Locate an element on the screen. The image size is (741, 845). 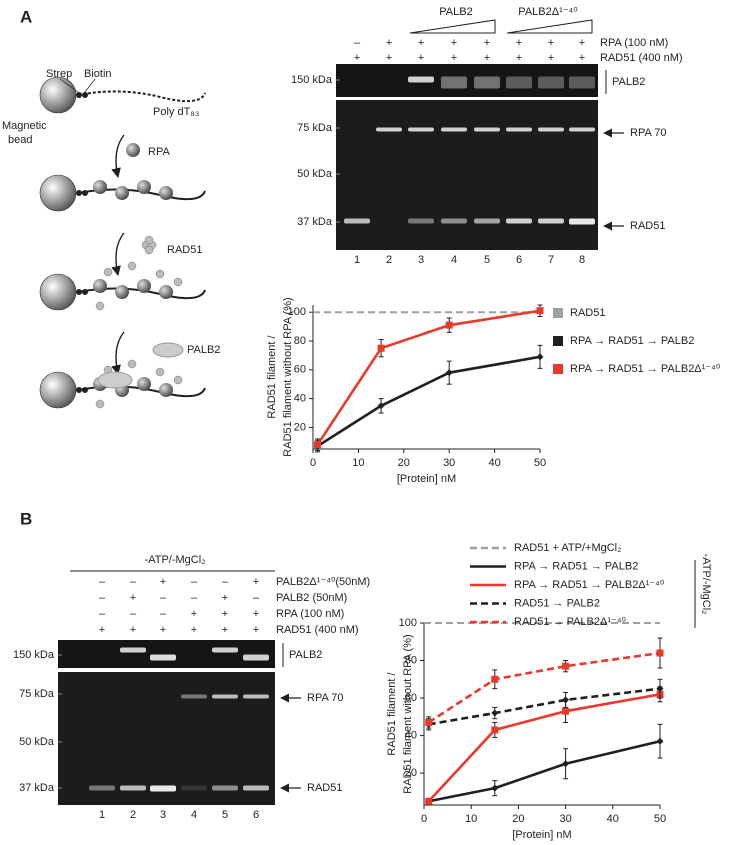
palb2 is located at coordinates (115, 380).